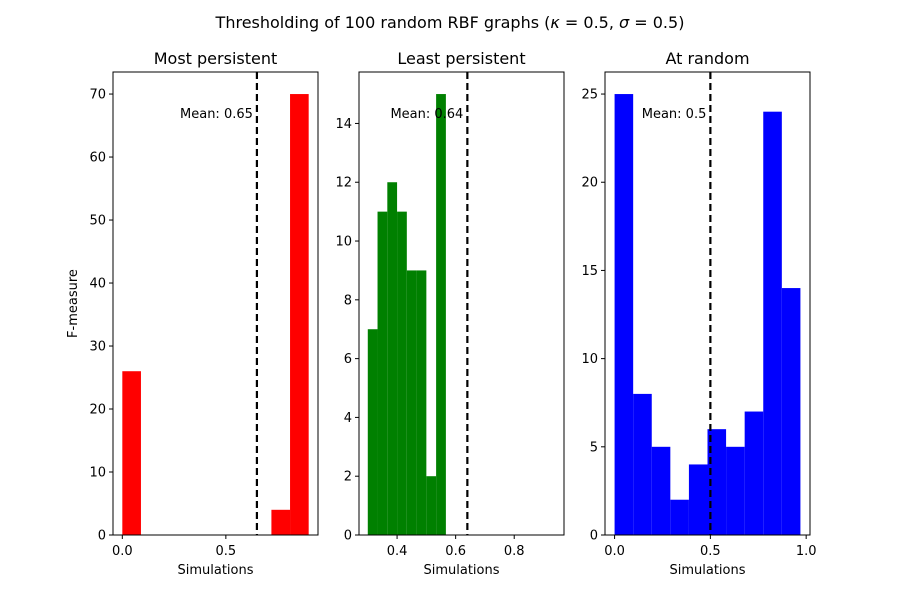 The height and width of the screenshot is (600, 900). I want to click on chart3-ytick-label-5: 20, so click(589, 183).